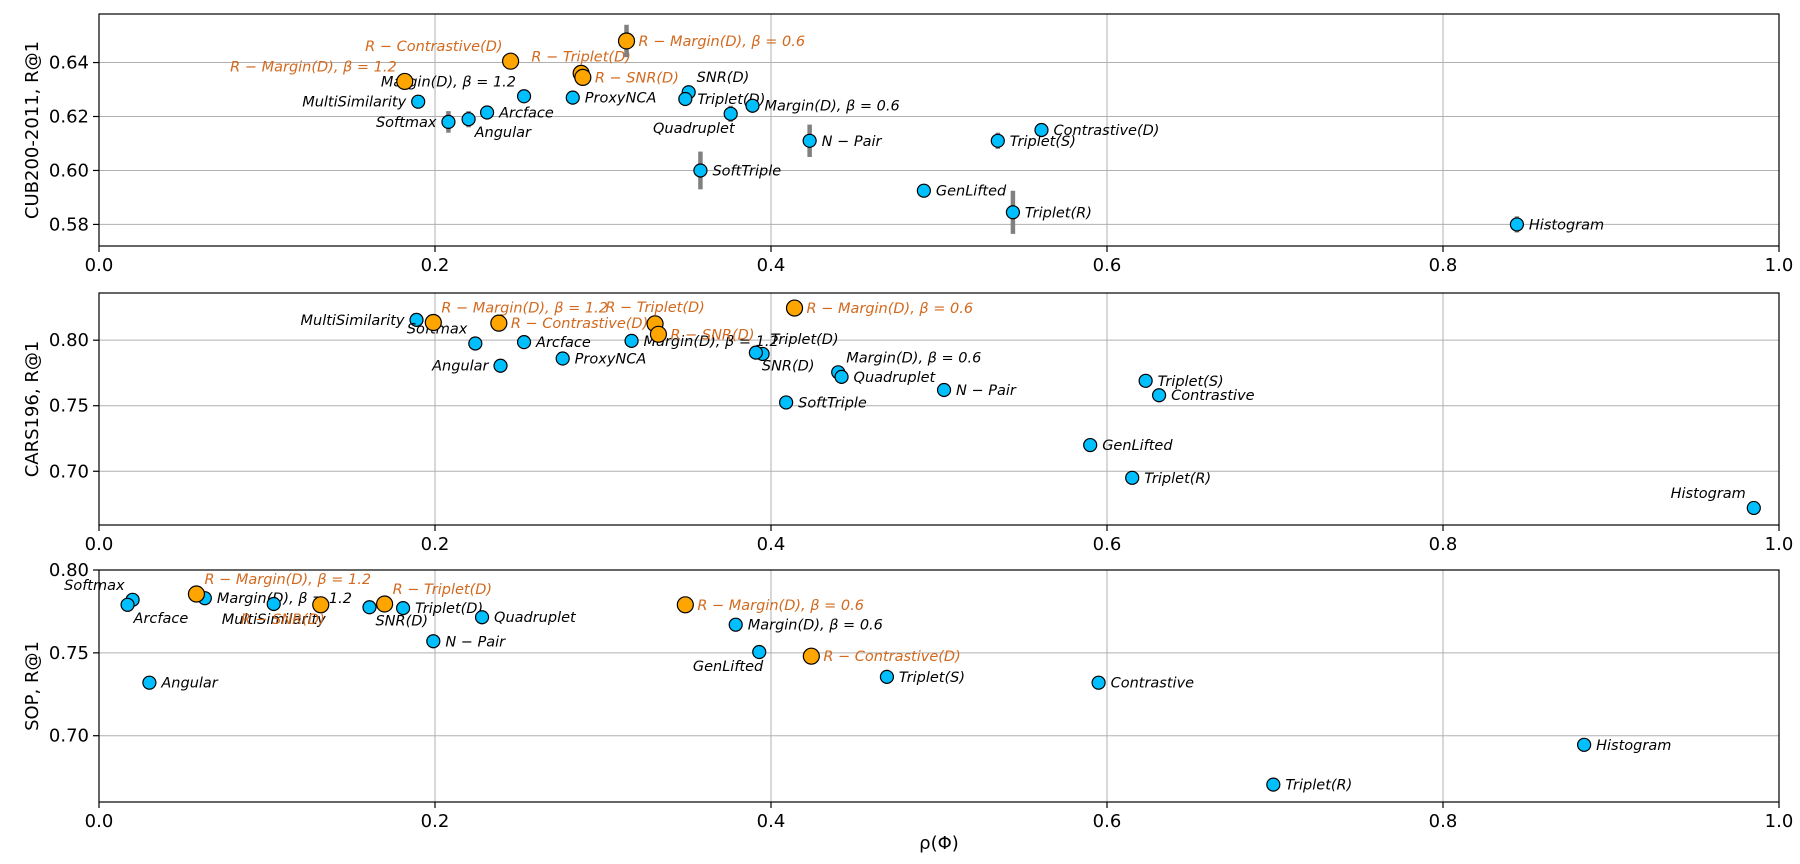  Describe the element at coordinates (448, 82) in the screenshot. I see `point-label: Margin(D), β = 1.2` at that location.